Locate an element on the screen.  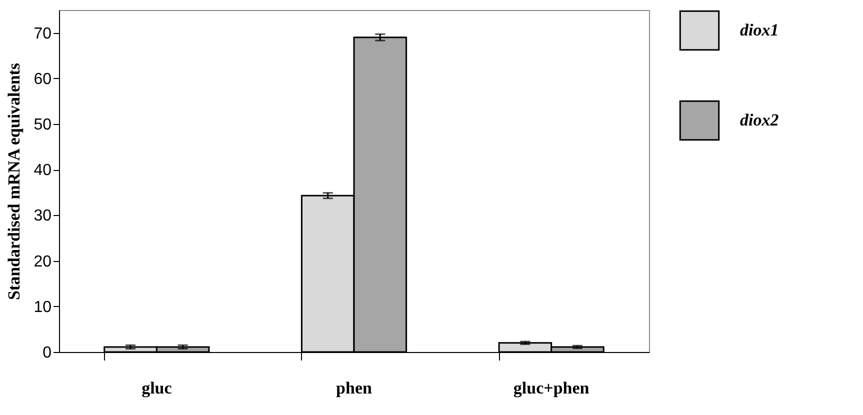
x-tick-label: phen is located at coordinates (354, 388).